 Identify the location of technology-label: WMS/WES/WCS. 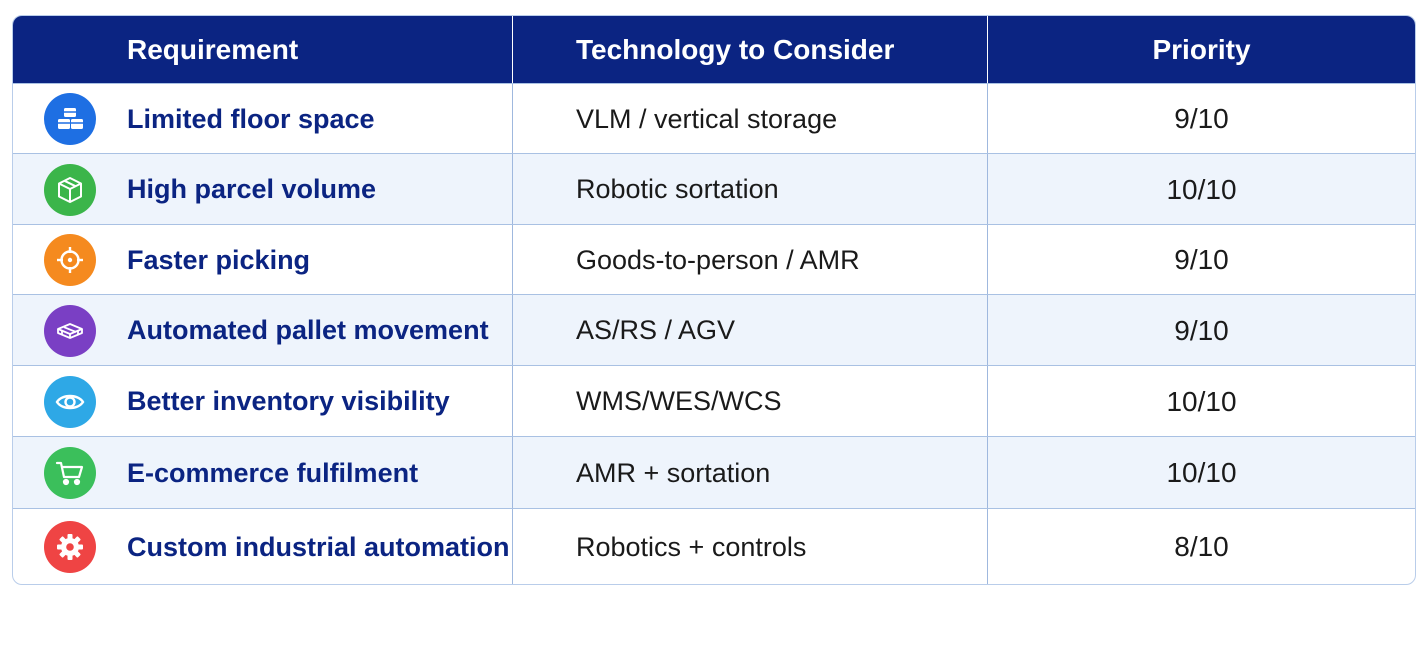
(679, 401).